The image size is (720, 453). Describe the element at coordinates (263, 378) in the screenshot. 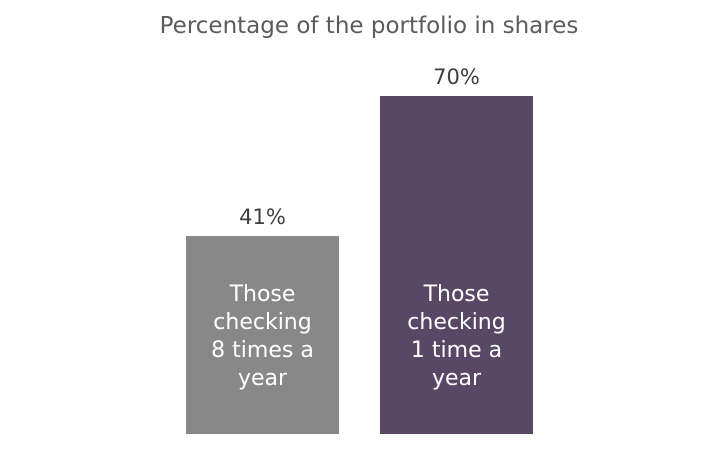

I see `category-label-1-line-4: year` at that location.